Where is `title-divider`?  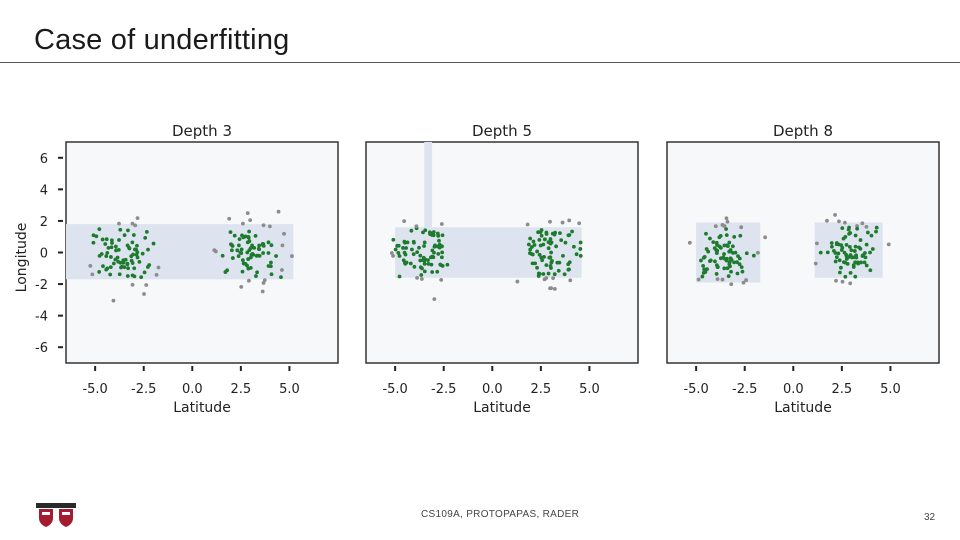 title-divider is located at coordinates (480, 62).